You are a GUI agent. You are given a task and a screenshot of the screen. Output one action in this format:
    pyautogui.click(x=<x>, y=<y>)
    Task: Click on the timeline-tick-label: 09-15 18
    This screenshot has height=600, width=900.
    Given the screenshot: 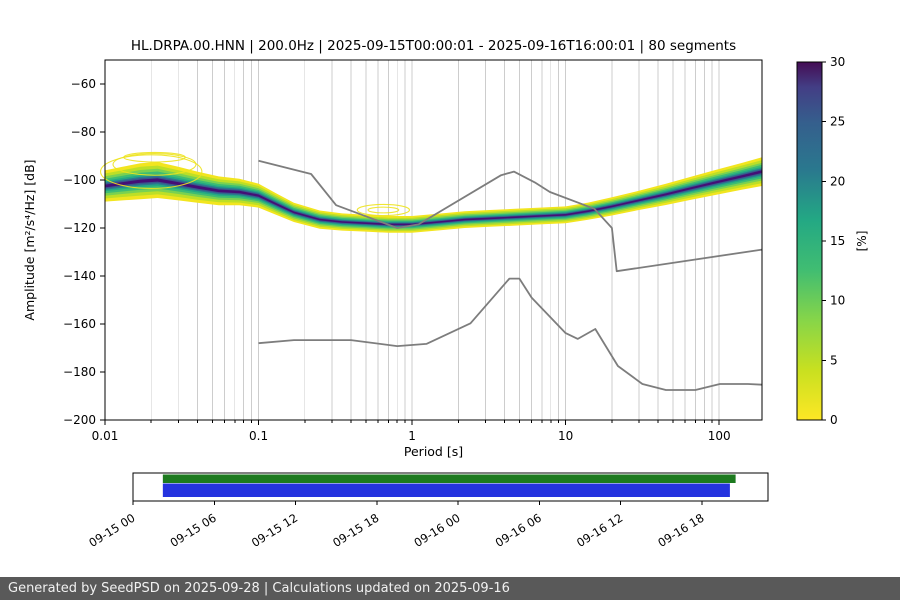 What is the action you would take?
    pyautogui.click(x=355, y=530)
    